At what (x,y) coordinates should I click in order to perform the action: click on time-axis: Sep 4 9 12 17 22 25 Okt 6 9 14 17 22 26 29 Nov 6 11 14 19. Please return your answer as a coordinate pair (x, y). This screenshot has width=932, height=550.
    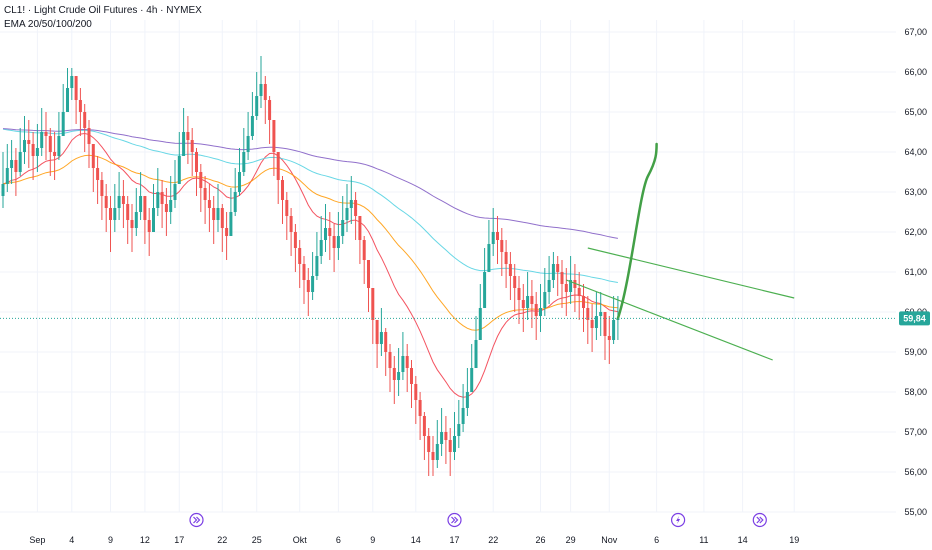
    Looking at the image, I should click on (414, 540).